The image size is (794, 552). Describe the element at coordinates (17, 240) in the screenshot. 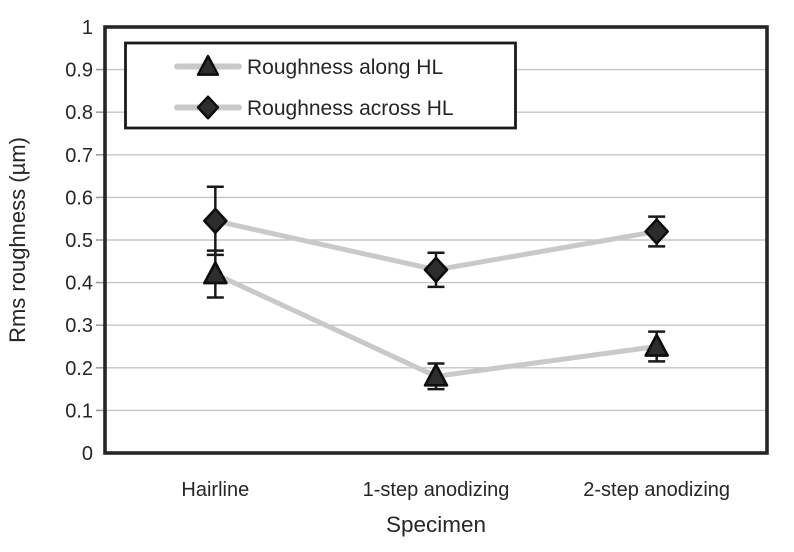

I see `y-axis-title: Rms roughness (µm)` at that location.